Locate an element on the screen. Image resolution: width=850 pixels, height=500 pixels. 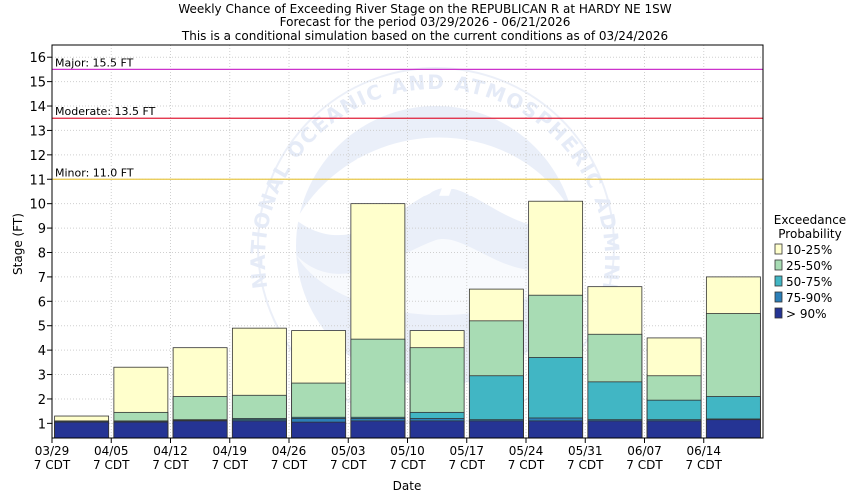
y-axis-label: Stage (FT) is located at coordinates (18, 244).